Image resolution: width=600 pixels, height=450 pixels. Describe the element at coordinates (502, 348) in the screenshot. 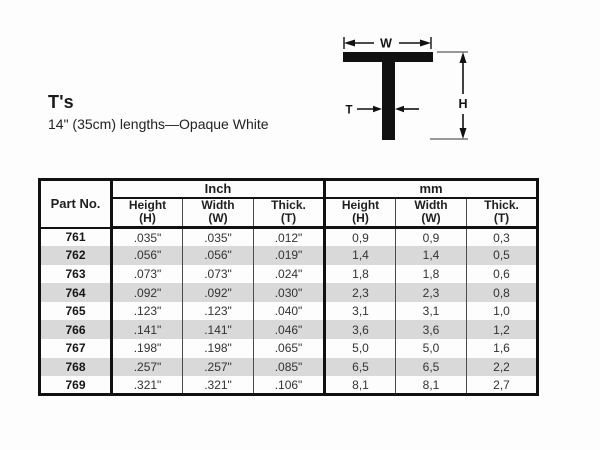

I see `mm-thick-cell: 1,6` at that location.